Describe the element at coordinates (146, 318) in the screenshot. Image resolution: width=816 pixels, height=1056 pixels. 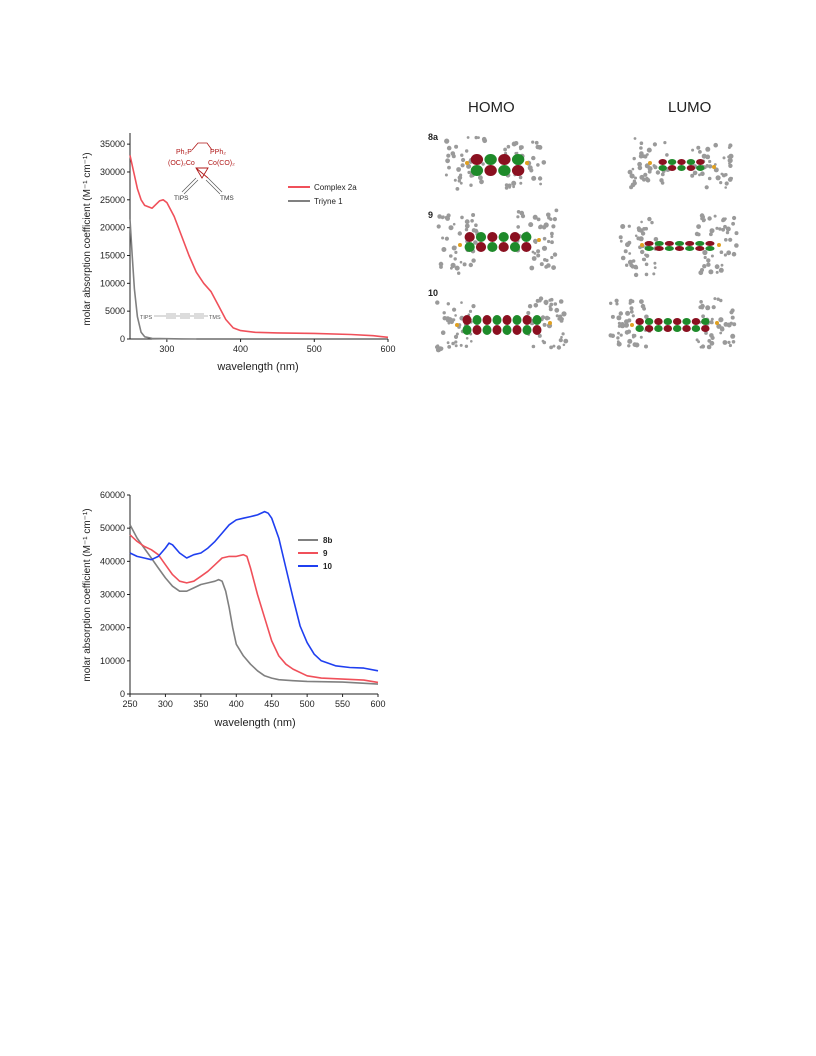
I see `inset-triyne-tips: TIPS` at that location.